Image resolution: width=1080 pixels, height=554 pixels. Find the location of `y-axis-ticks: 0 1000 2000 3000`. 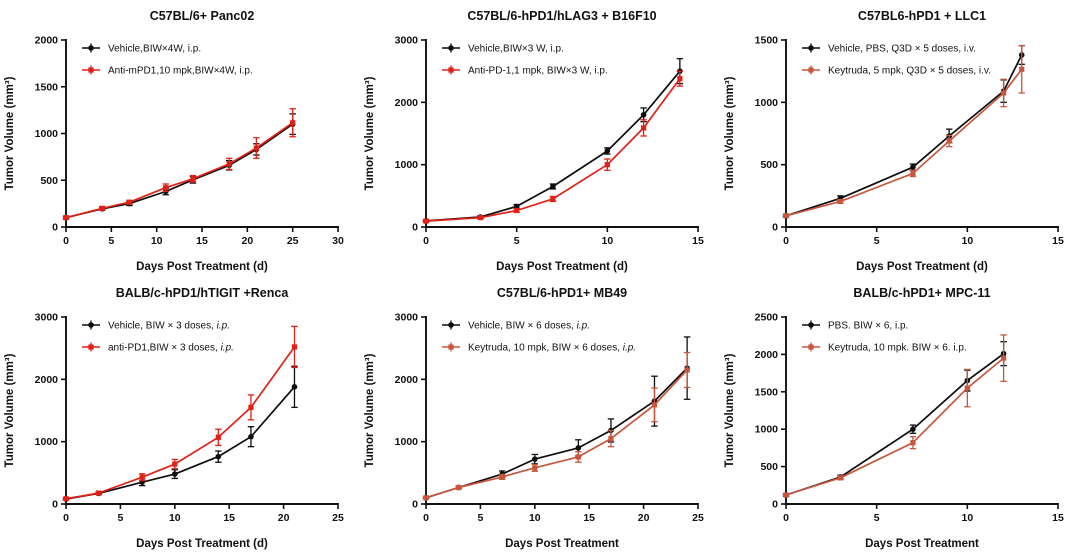

y-axis-ticks: 0 1000 2000 3000 is located at coordinates (410, 134).